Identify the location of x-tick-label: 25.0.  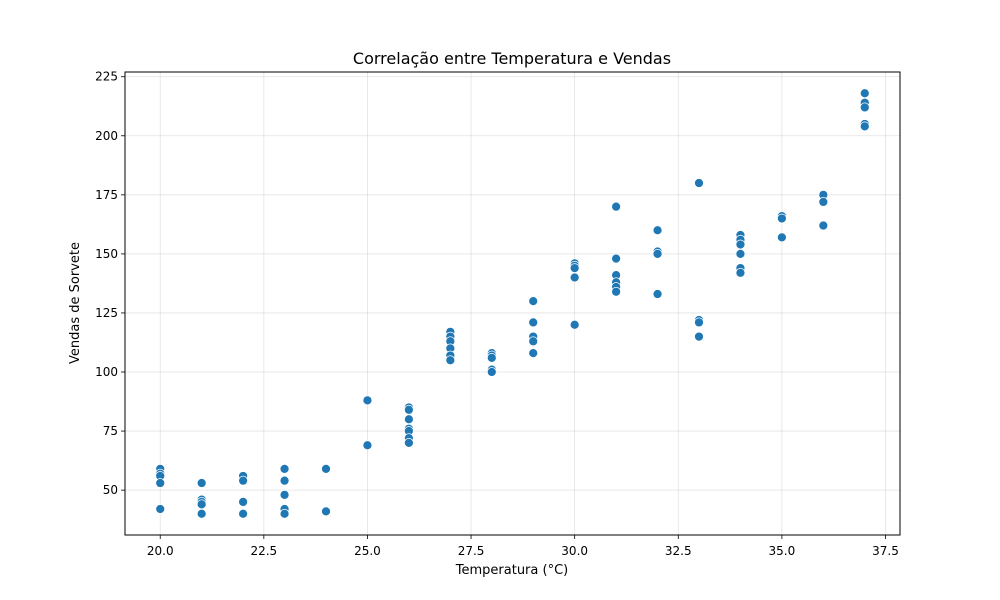
(367, 551).